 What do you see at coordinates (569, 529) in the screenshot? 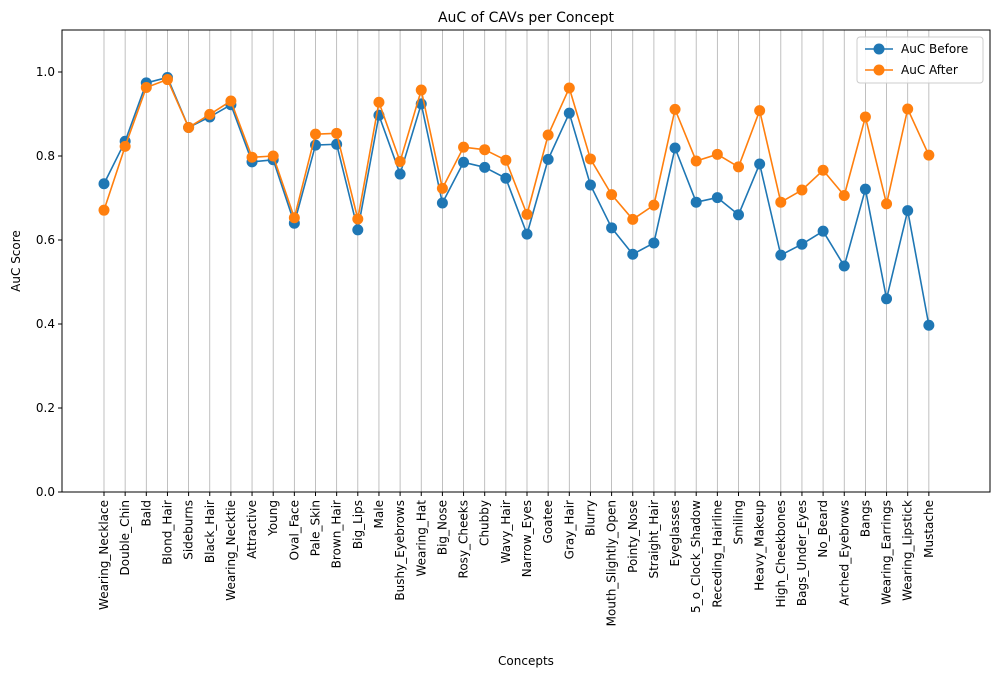
I see `x-tick-label: Gray_Hair` at bounding box center [569, 529].